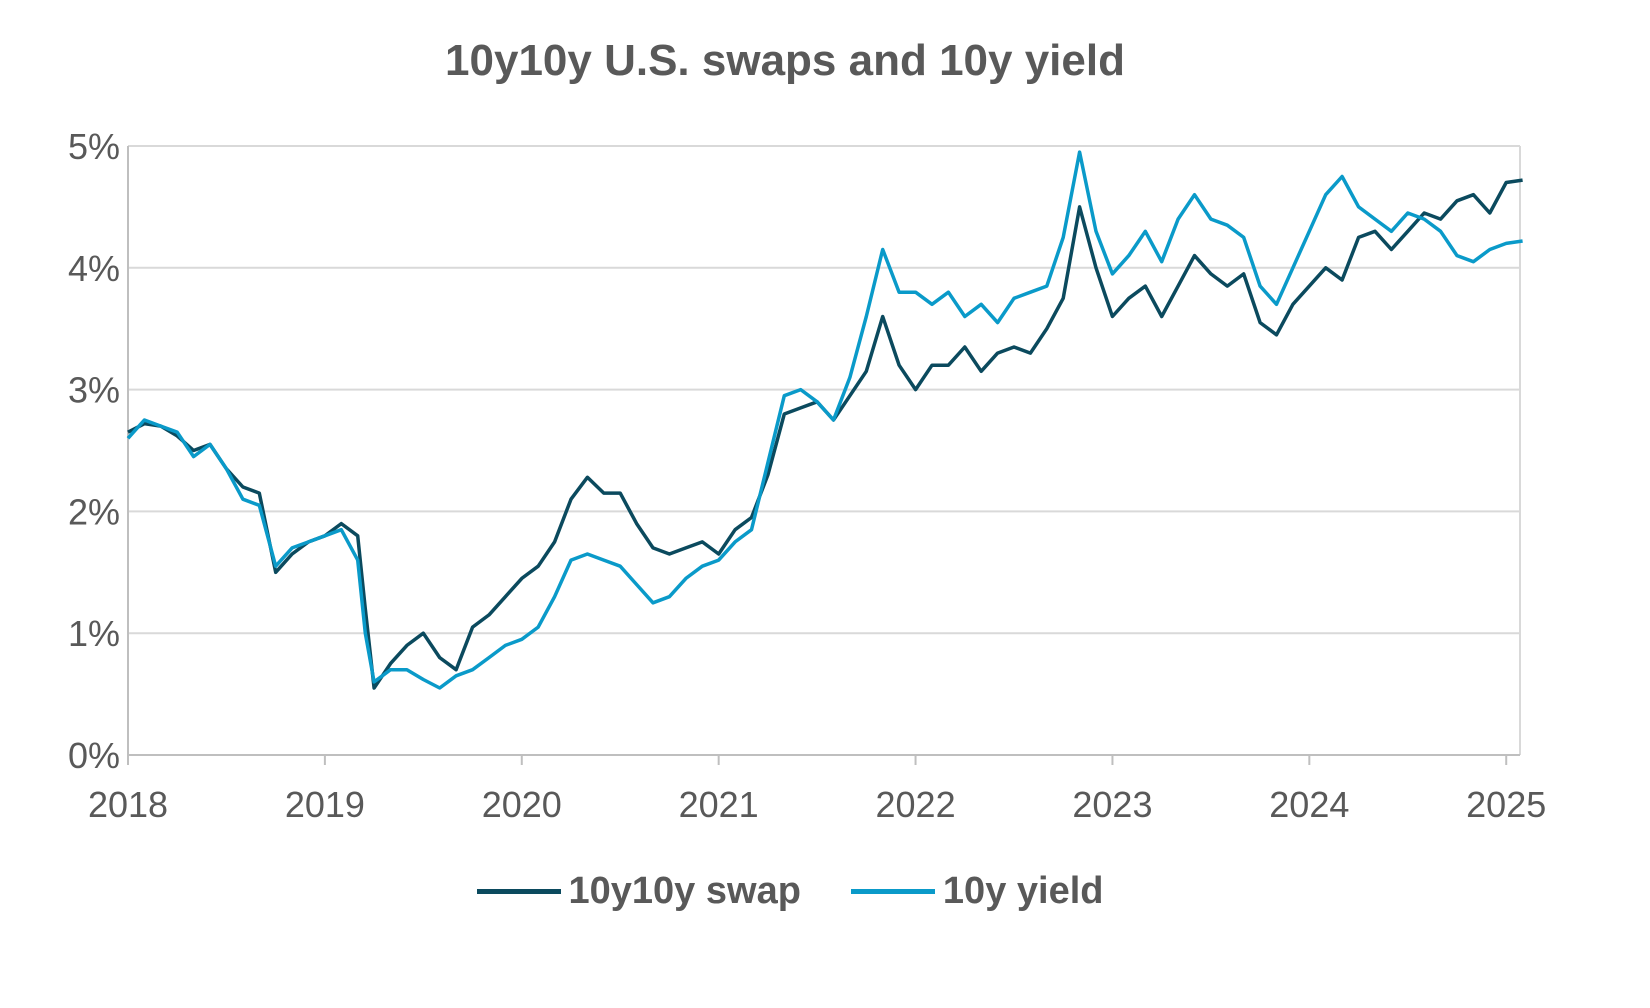  What do you see at coordinates (325, 804) in the screenshot?
I see `x-tick-label: 2019` at bounding box center [325, 804].